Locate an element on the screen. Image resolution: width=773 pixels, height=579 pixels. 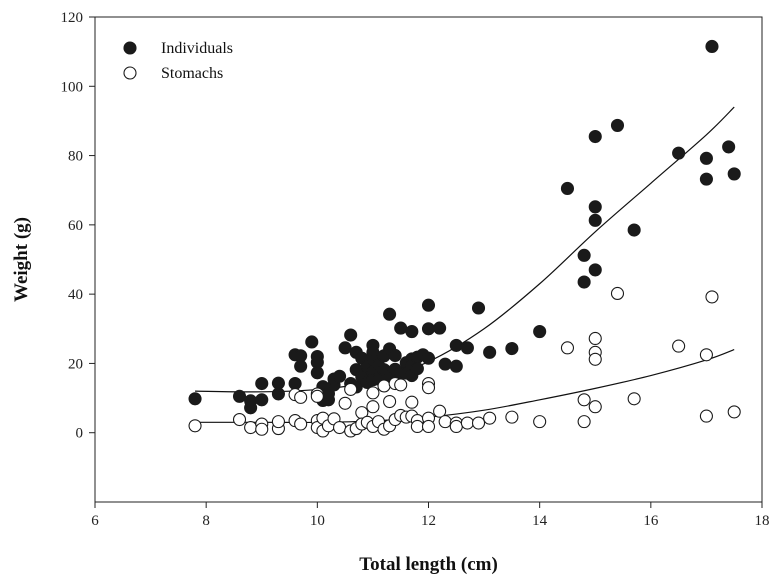
y-tick-label: 120 is located at coordinates (72, 18).